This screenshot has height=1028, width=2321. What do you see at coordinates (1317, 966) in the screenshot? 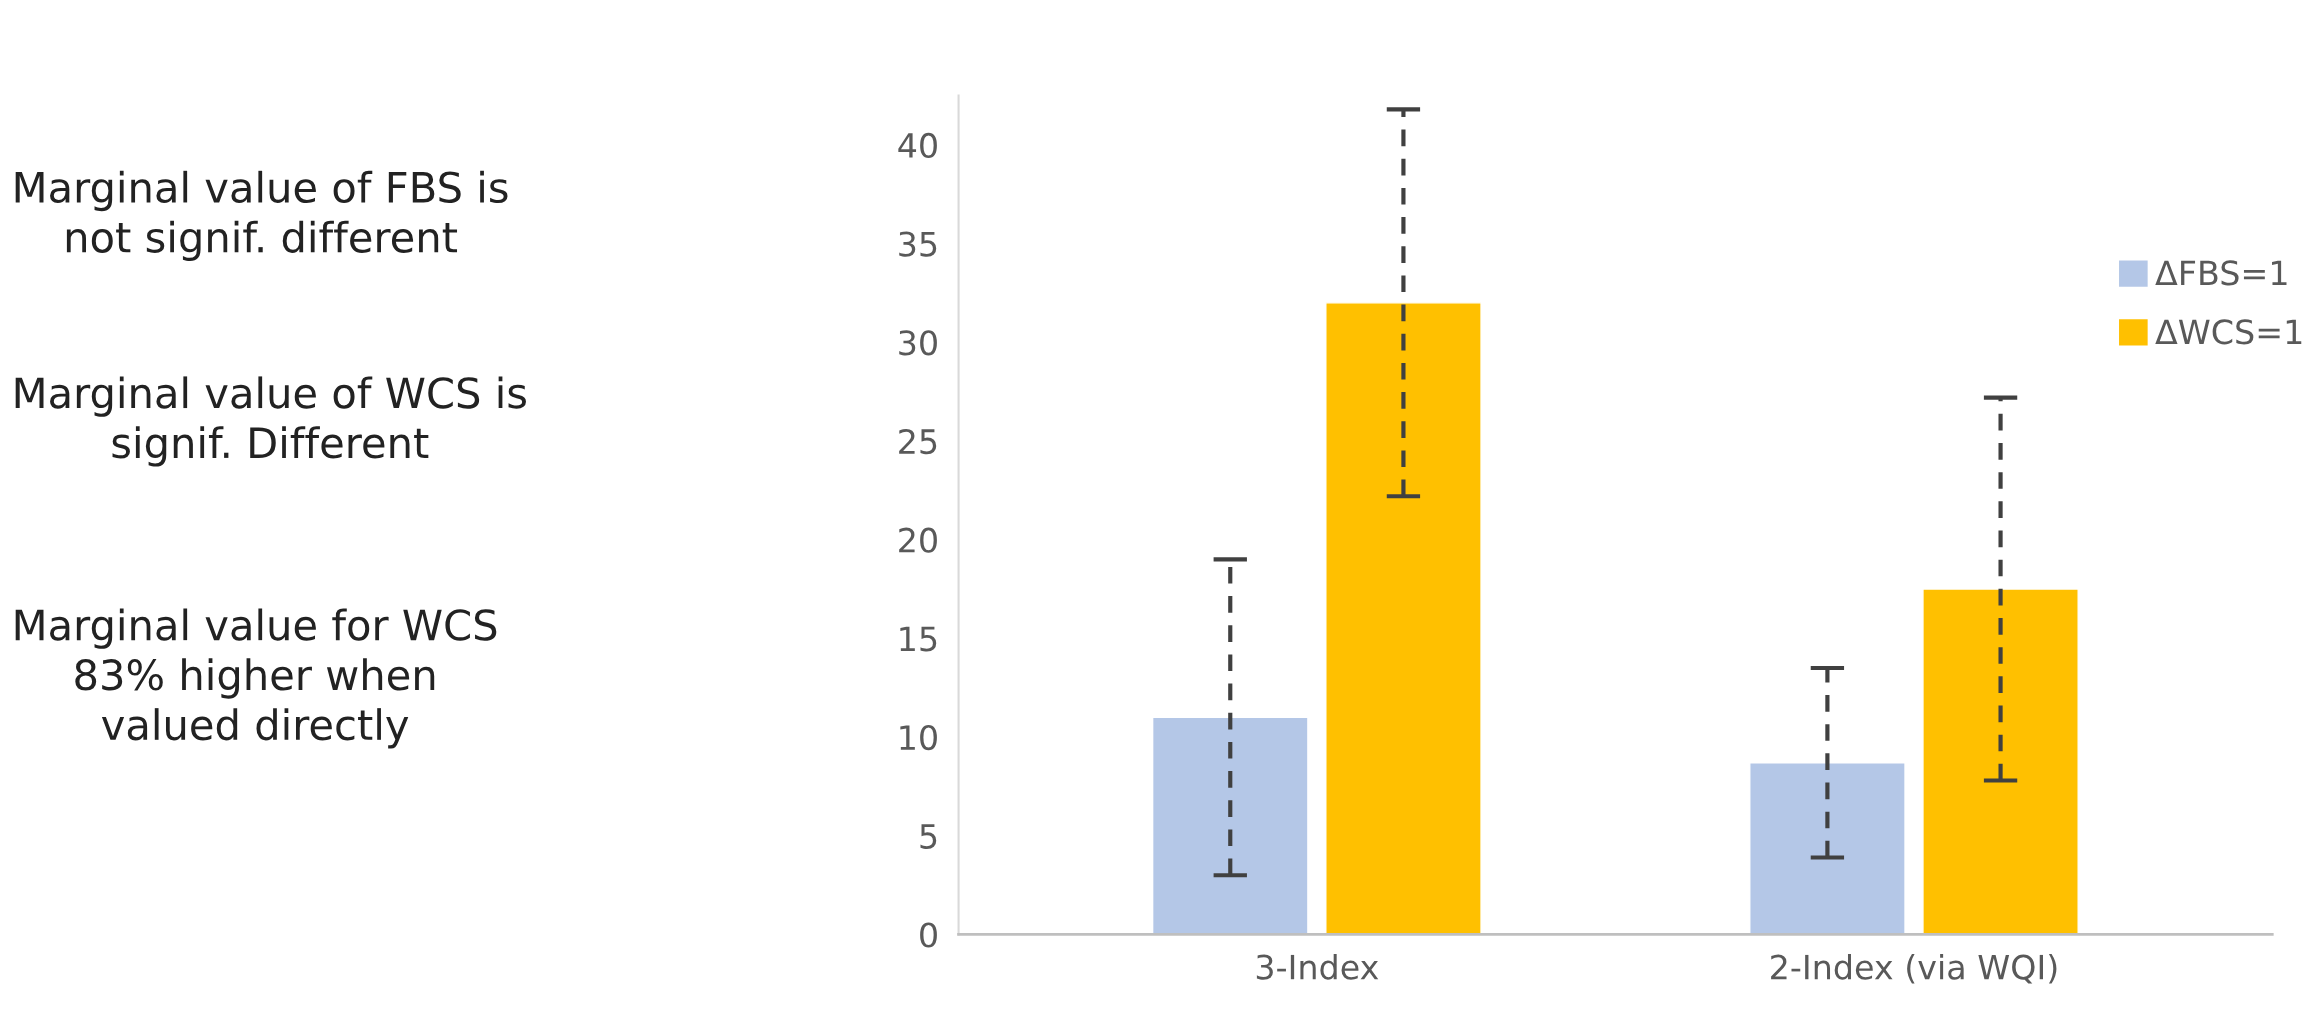
I see `x-tick-label: 3-Index` at bounding box center [1317, 966].